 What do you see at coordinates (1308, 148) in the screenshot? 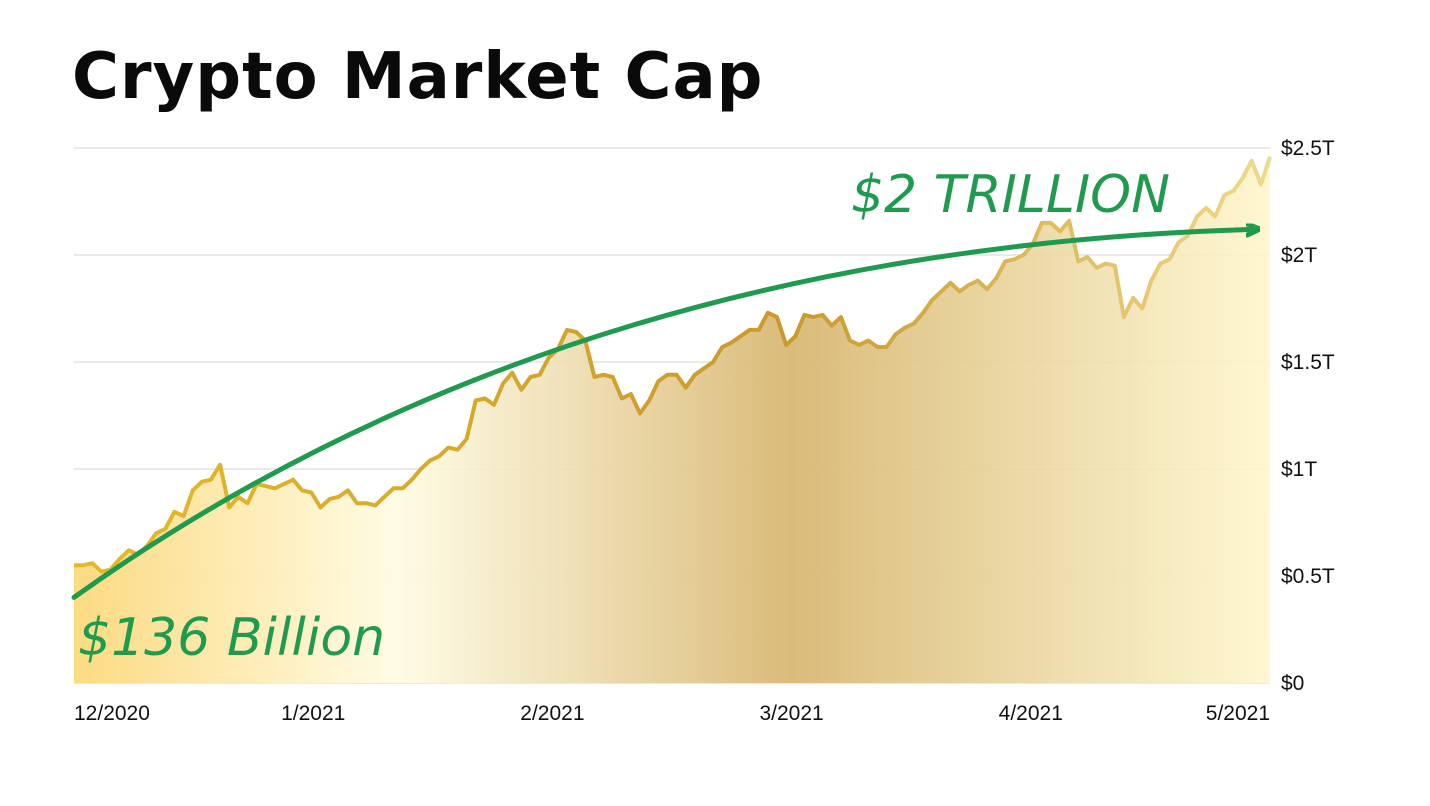
I see `y-tick-label: $2.5T` at bounding box center [1308, 148].